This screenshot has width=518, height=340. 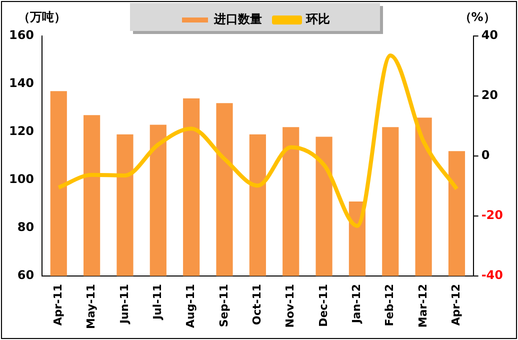 I want to click on y2-axis-title: （%）, so click(x=477, y=17).